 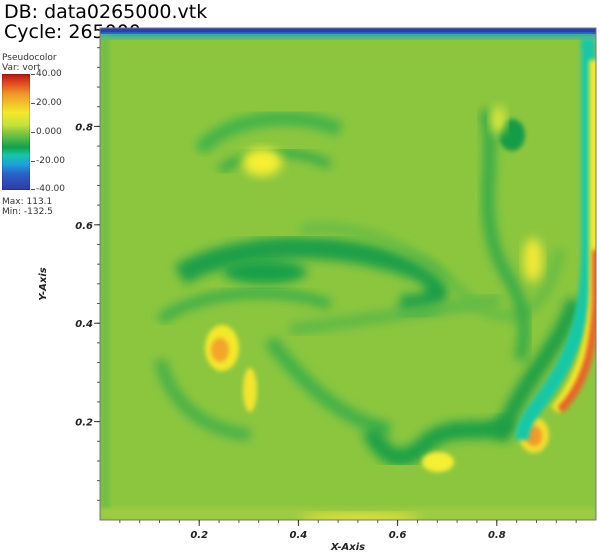 I want to click on x-tick-label: 0.2, so click(x=199, y=535).